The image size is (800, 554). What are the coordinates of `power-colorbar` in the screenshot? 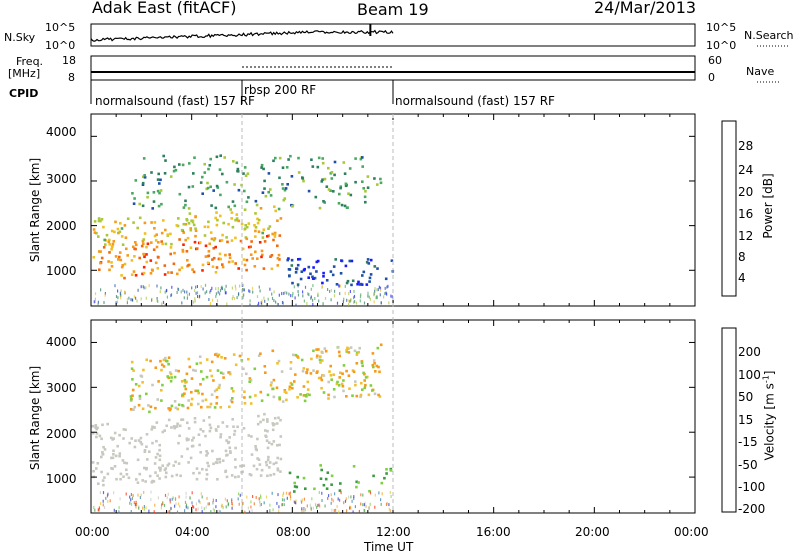 It's located at (729, 208).